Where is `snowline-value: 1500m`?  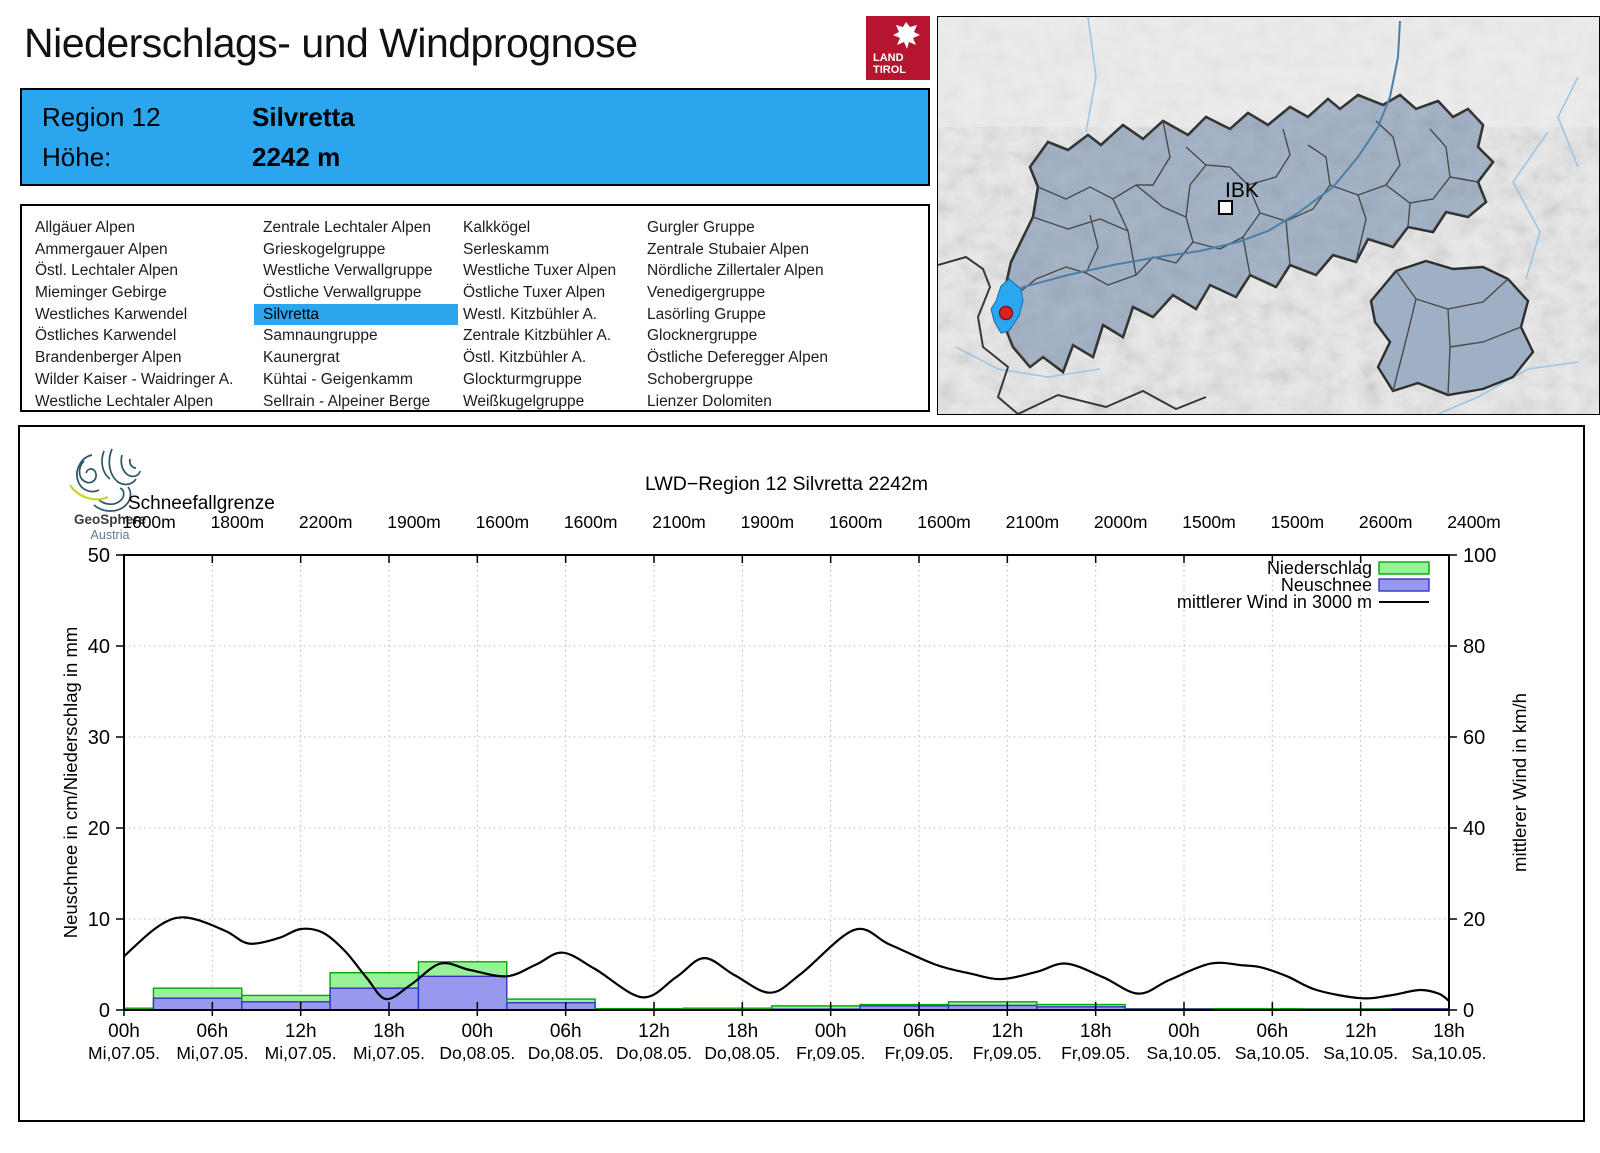 snowline-value: 1500m is located at coordinates (1209, 522).